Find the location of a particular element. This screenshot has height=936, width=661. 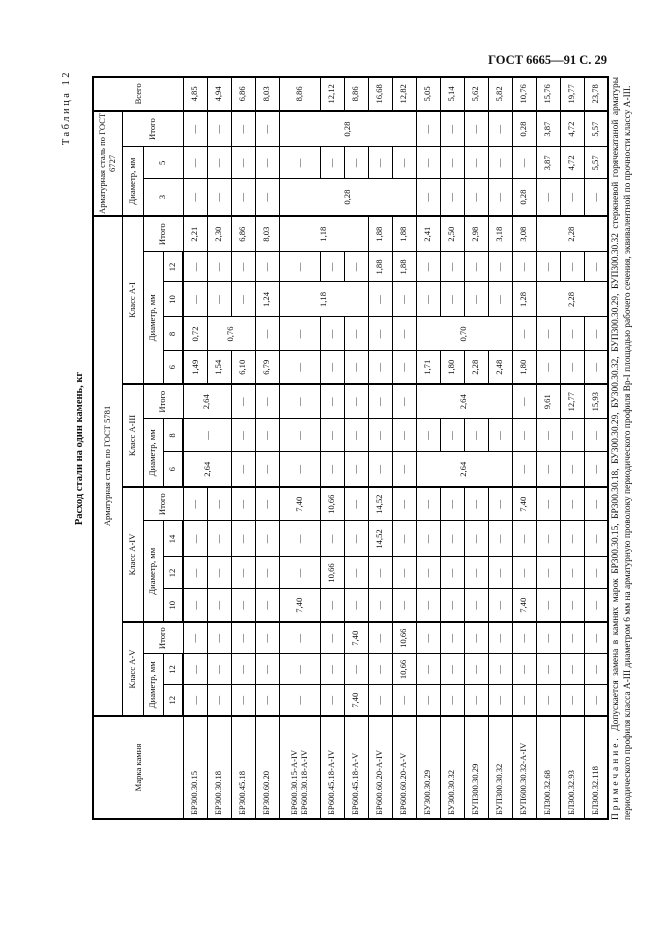

table-cell: 2,30 is located at coordinates (219, 233).